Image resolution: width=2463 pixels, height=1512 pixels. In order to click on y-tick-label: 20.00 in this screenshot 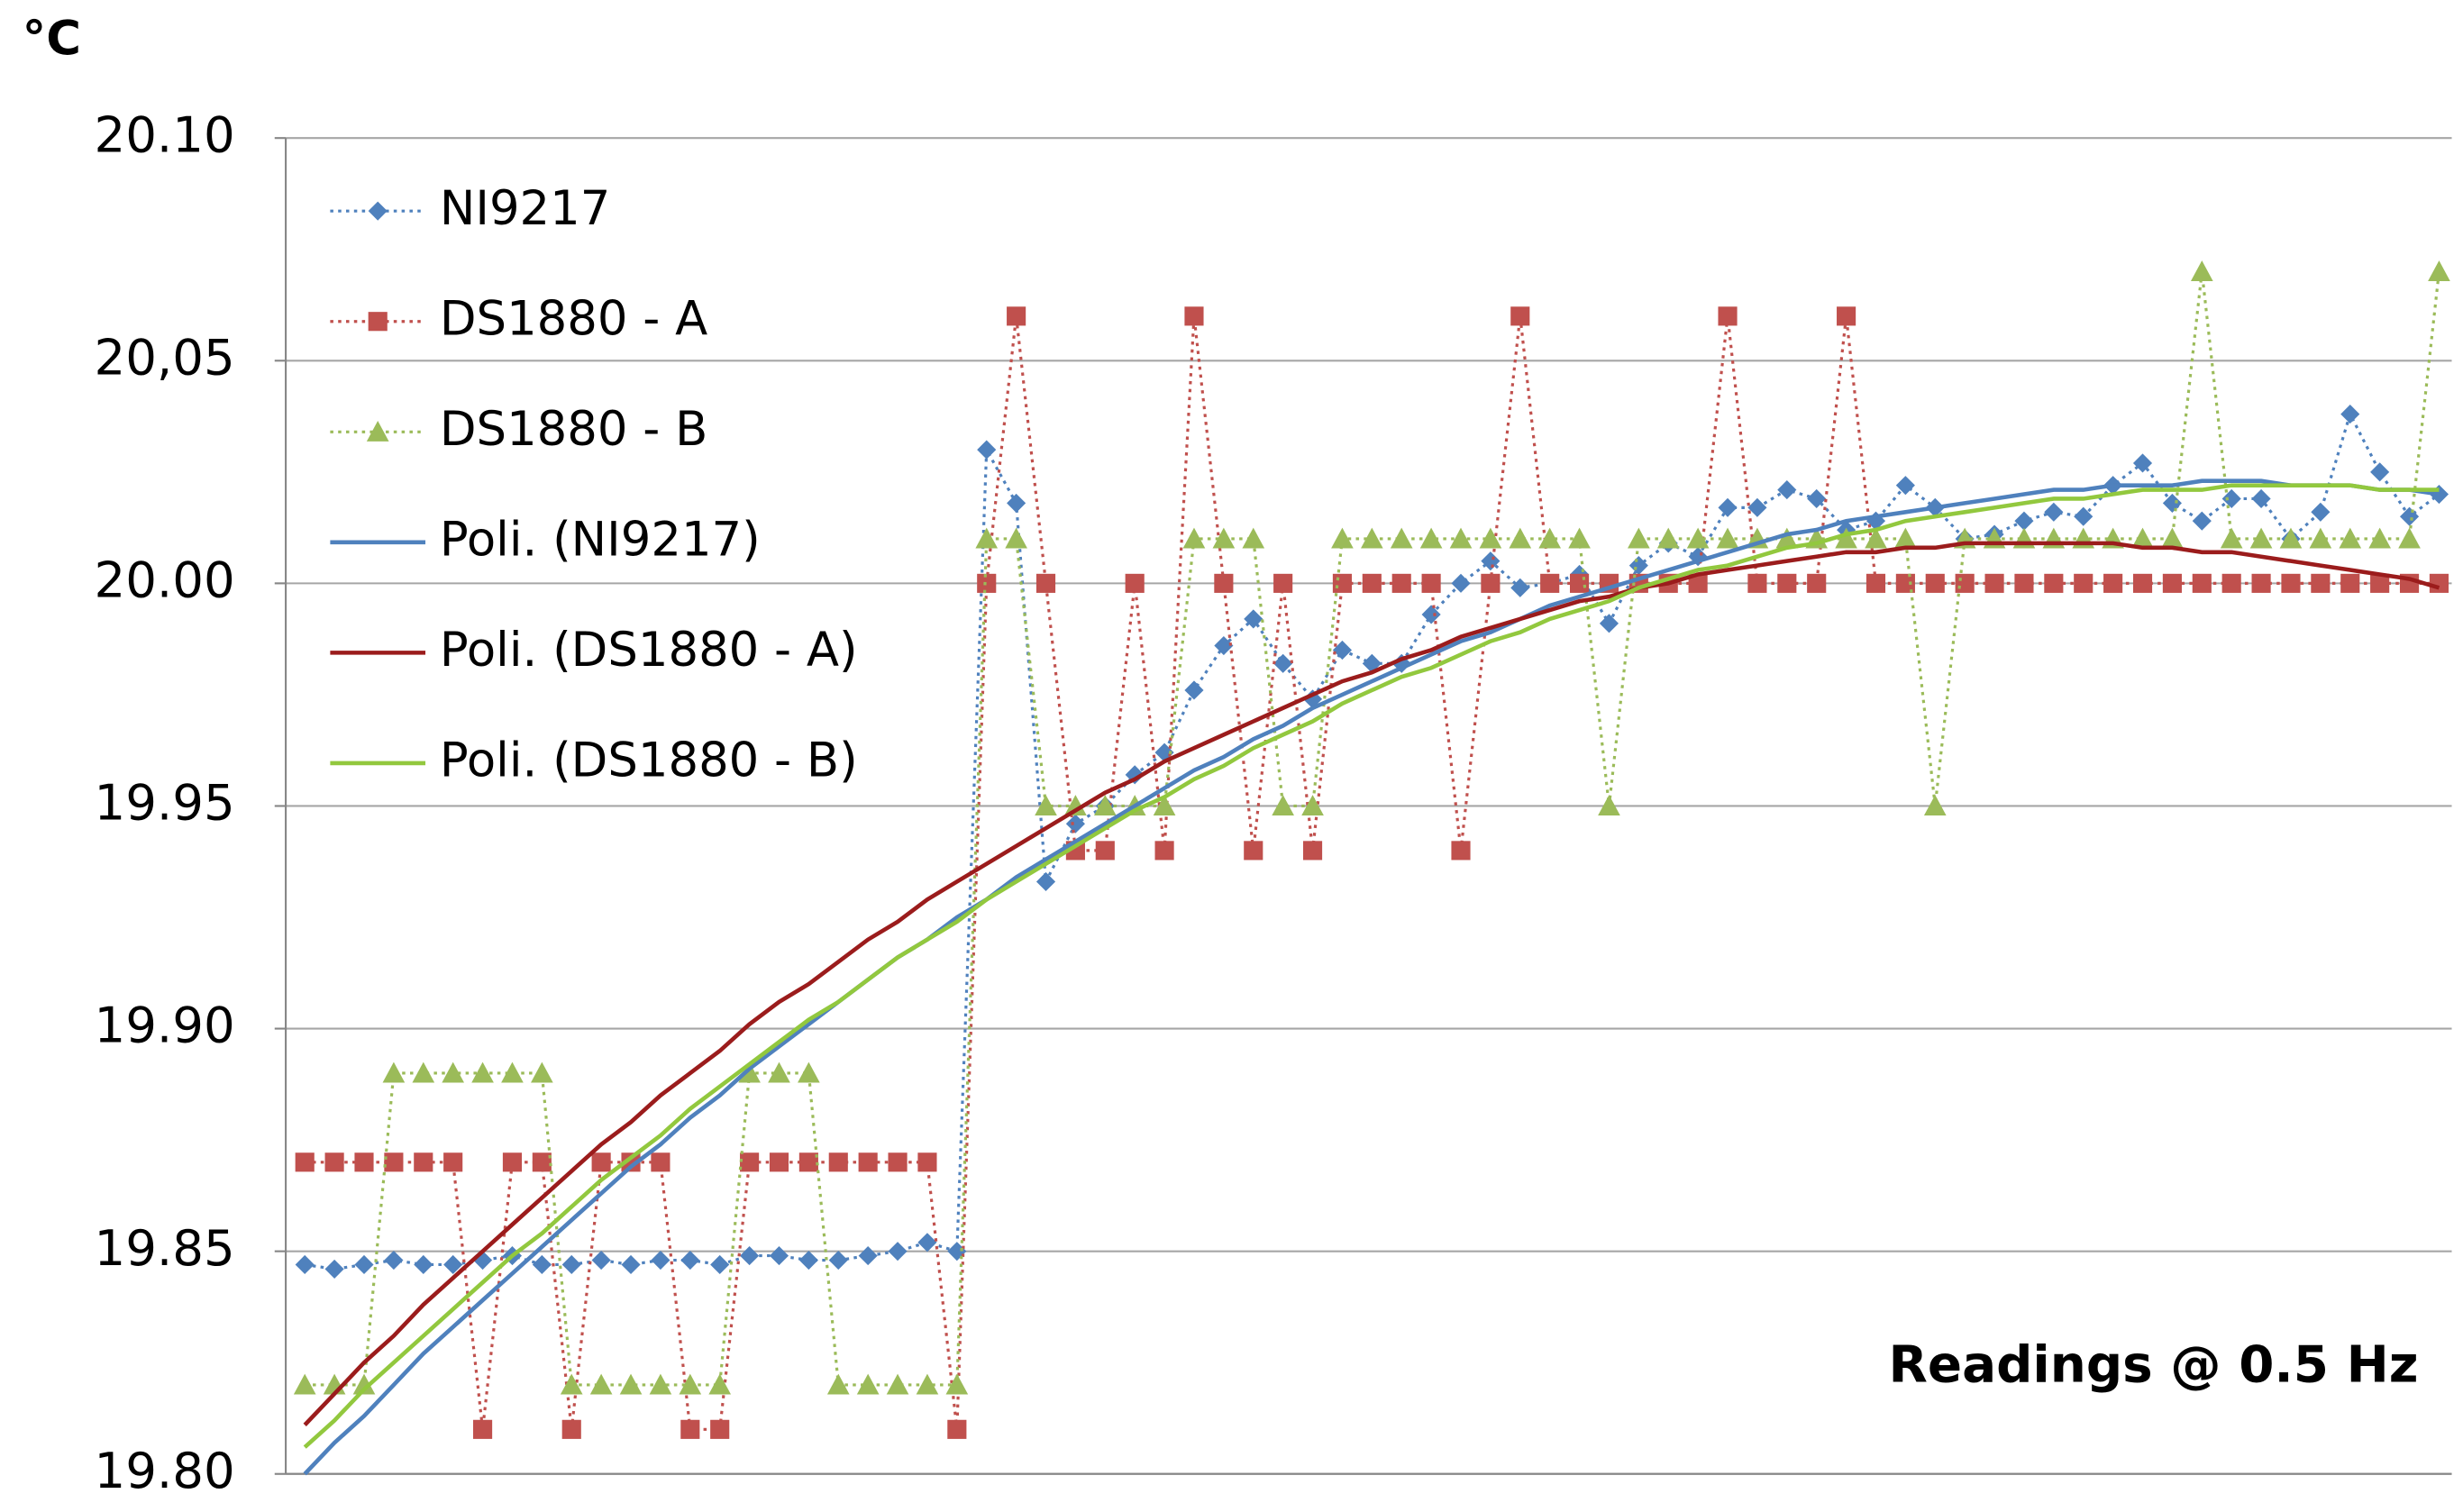, I will do `click(164, 580)`.